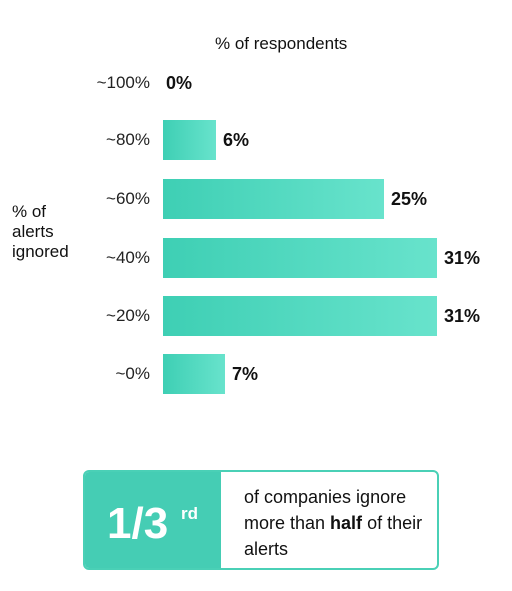 This screenshot has height=591, width=512. What do you see at coordinates (123, 82) in the screenshot?
I see `category-label: ~100%` at bounding box center [123, 82].